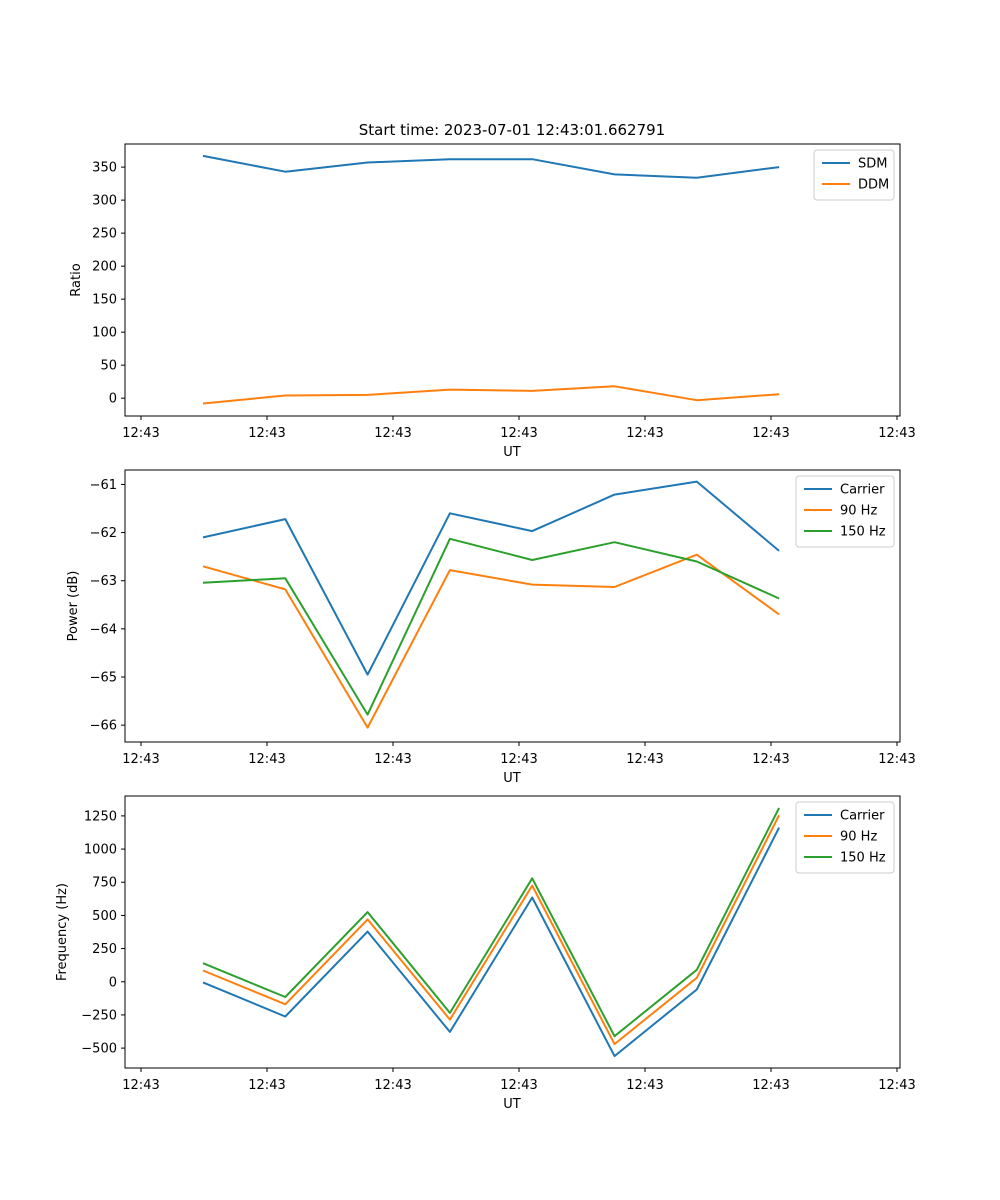 The image size is (1000, 1200). Describe the element at coordinates (100, 850) in the screenshot. I see `y-tick-label: 1000` at that location.